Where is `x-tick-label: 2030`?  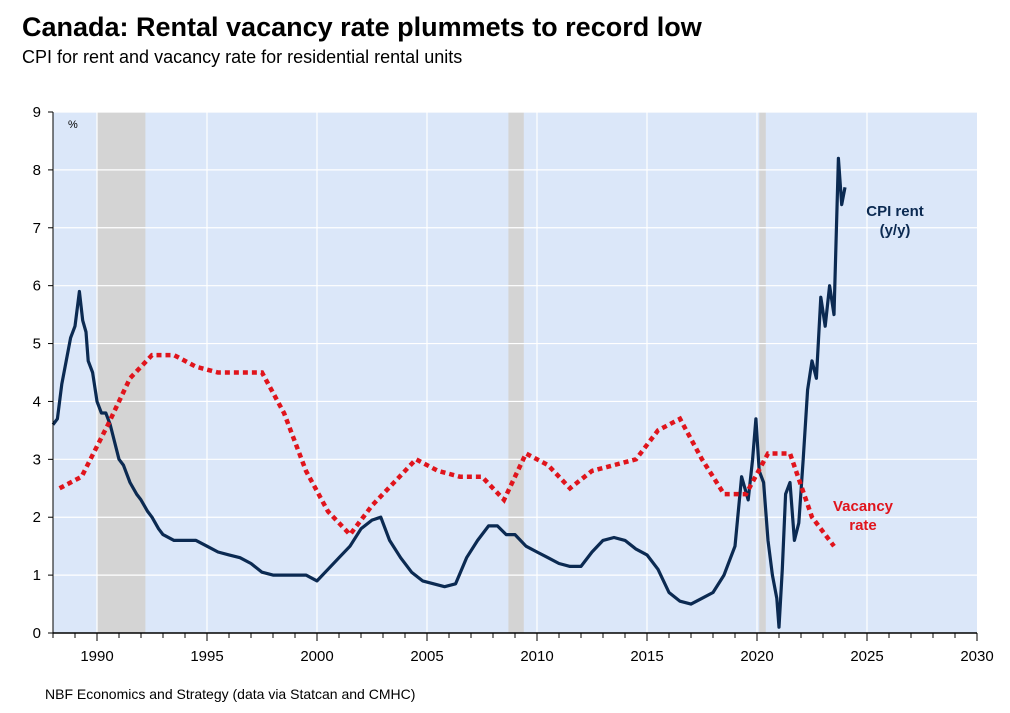
x-tick-label: 2030 is located at coordinates (976, 656).